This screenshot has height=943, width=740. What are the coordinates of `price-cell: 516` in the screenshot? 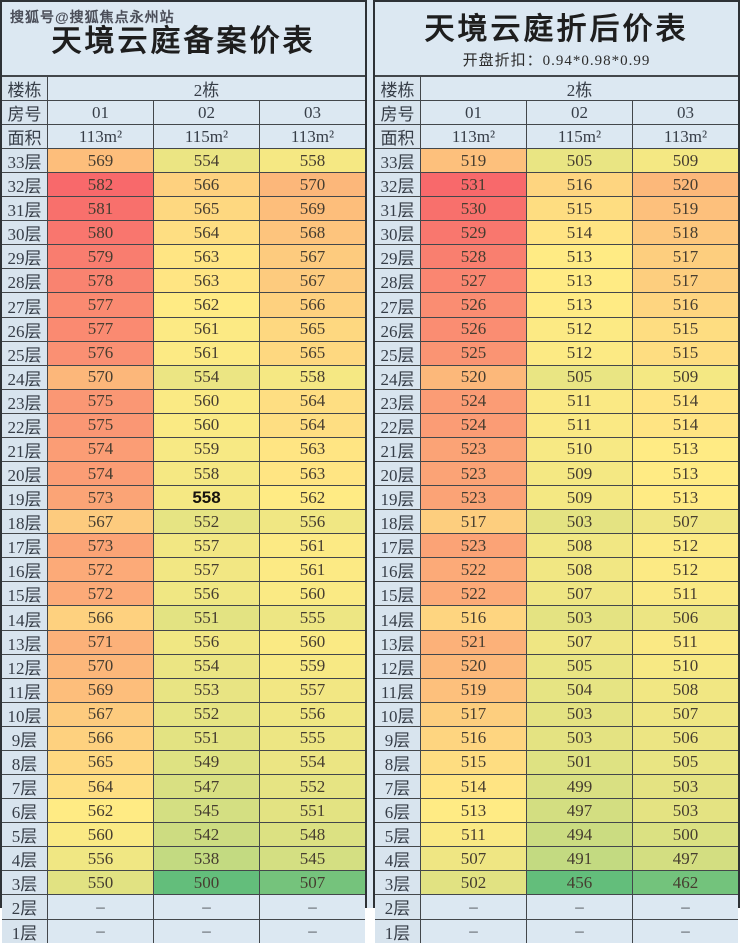 It's located at (579, 185).